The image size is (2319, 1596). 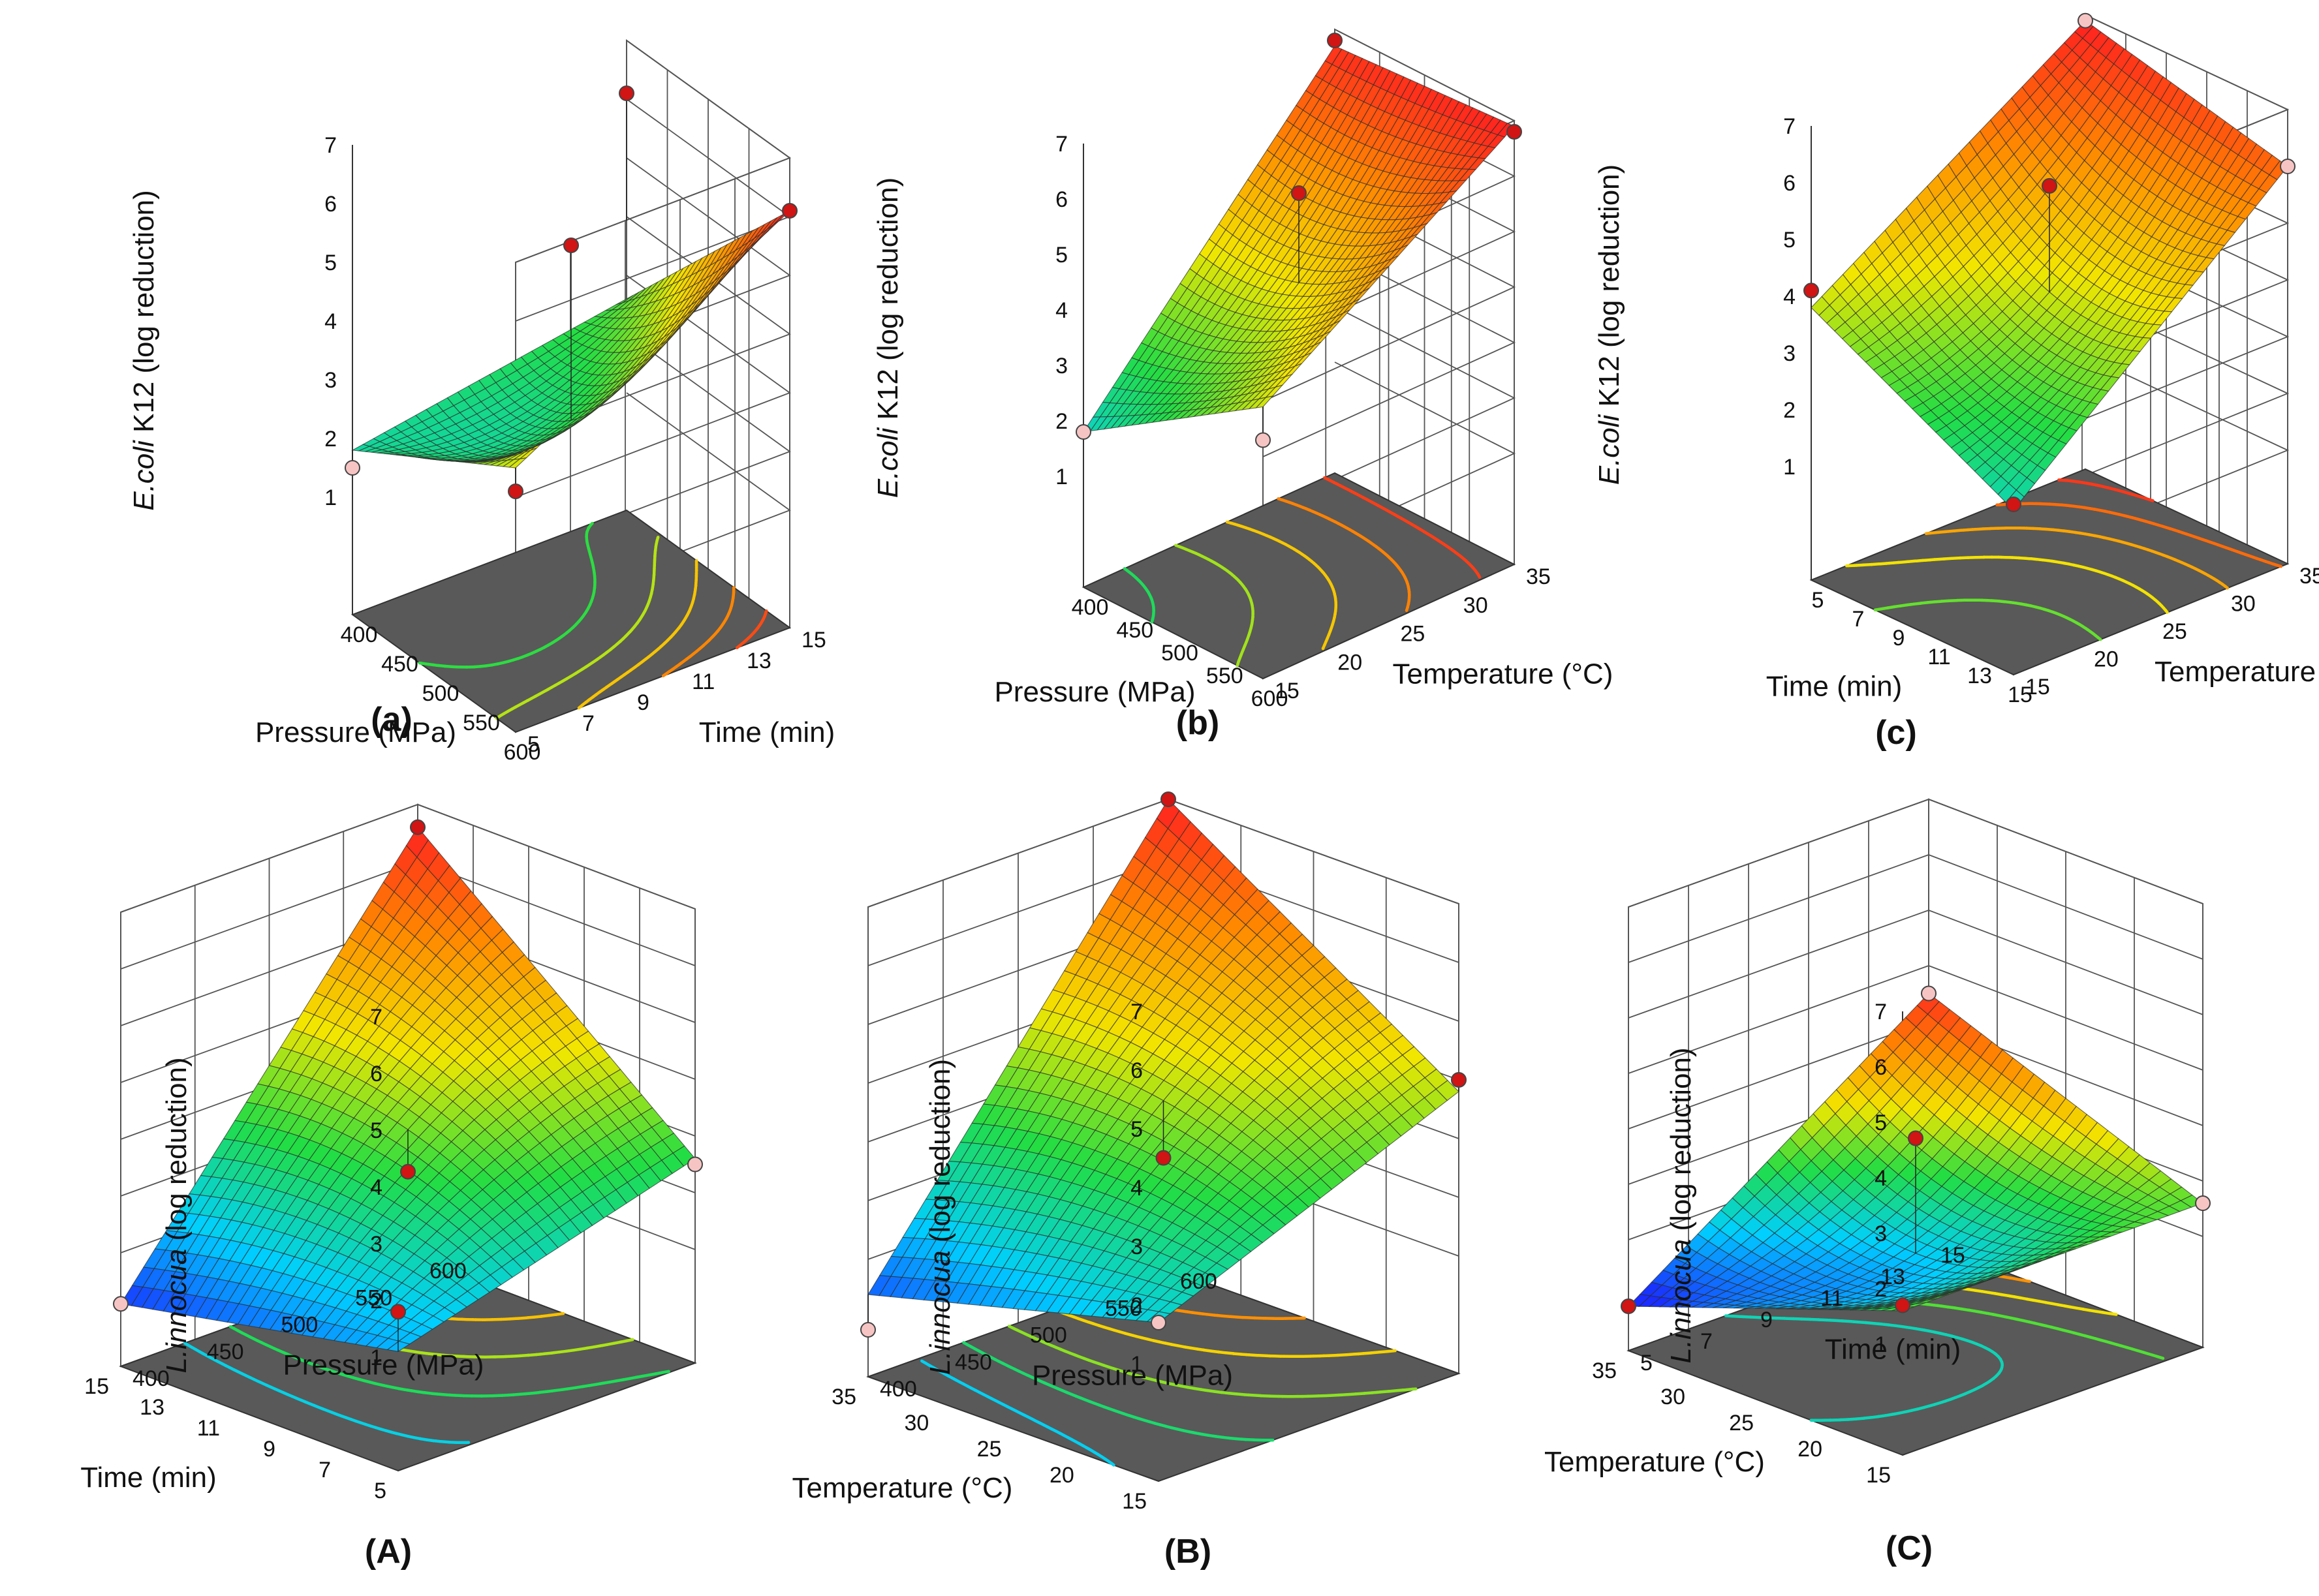 What do you see at coordinates (177, 1152) in the screenshot?
I see `z-axis-label-rest: (log reduction)` at bounding box center [177, 1152].